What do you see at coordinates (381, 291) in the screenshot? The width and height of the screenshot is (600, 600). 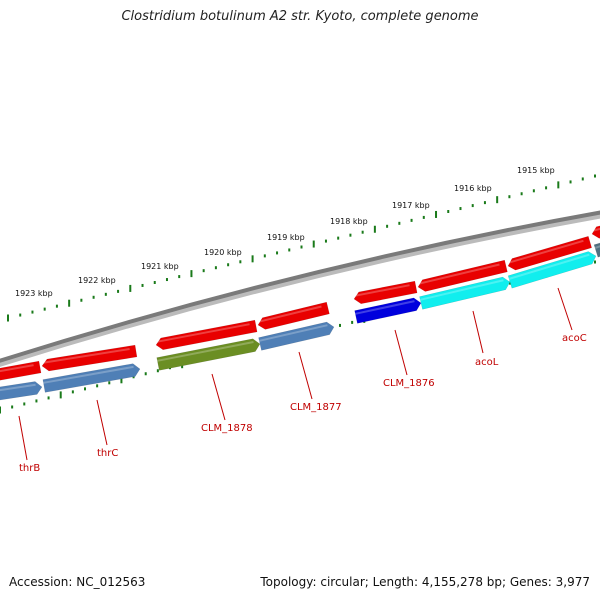 I see `gene-CLM_1876-forward-shine` at bounding box center [381, 291].